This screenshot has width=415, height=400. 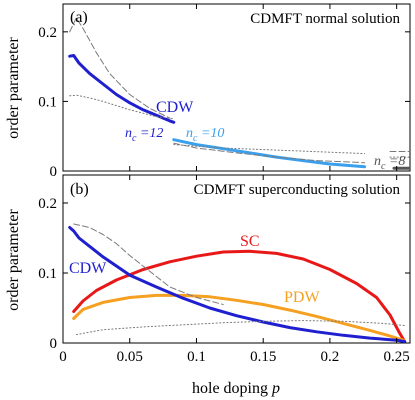 What do you see at coordinates (196, 357) in the screenshot?
I see `x-tick-label: 0.1` at bounding box center [196, 357].